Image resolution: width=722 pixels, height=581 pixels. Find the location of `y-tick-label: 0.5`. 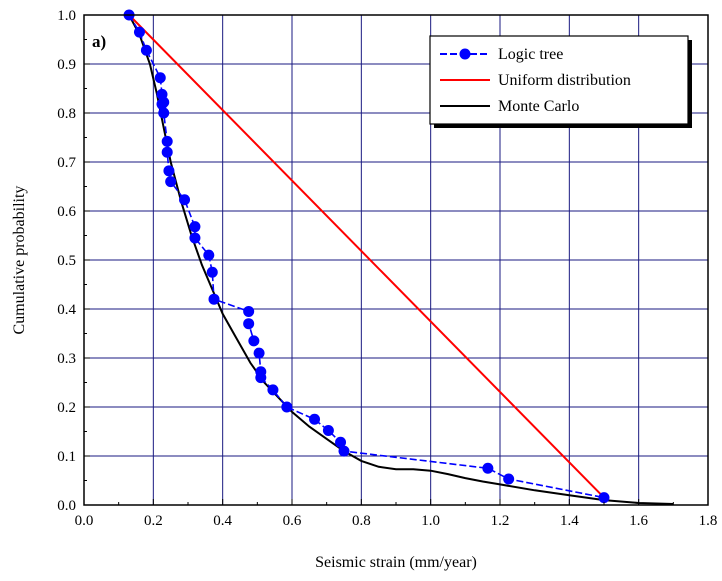

y-tick-label: 0.5 is located at coordinates (66, 261).